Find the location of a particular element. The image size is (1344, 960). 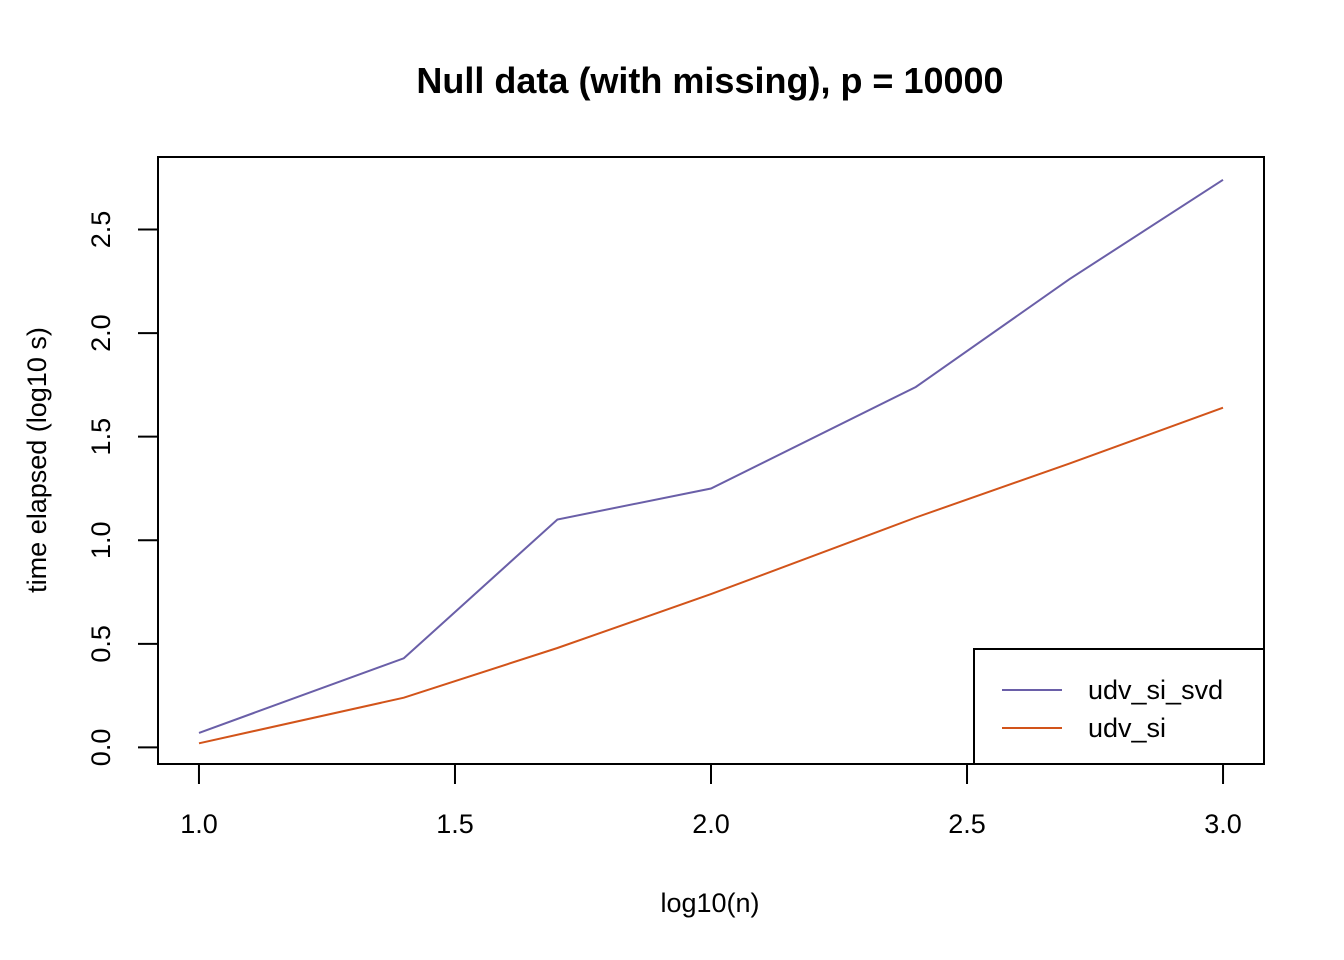

legend-label: udv_si is located at coordinates (1127, 728).